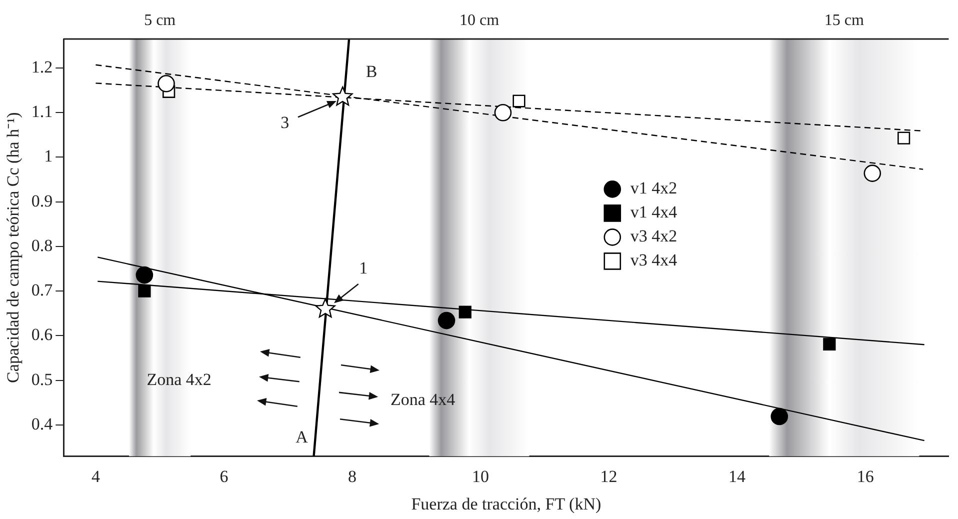 The width and height of the screenshot is (958, 519). What do you see at coordinates (42, 112) in the screenshot?
I see `y-tick-label: 1.1` at bounding box center [42, 112].